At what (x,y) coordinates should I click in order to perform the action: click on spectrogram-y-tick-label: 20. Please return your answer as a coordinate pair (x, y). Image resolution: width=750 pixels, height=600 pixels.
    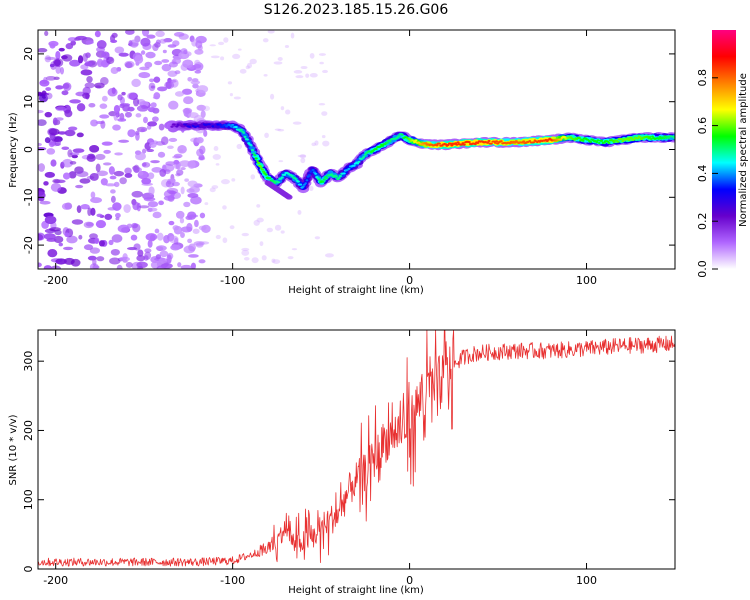
    Looking at the image, I should click on (28, 54).